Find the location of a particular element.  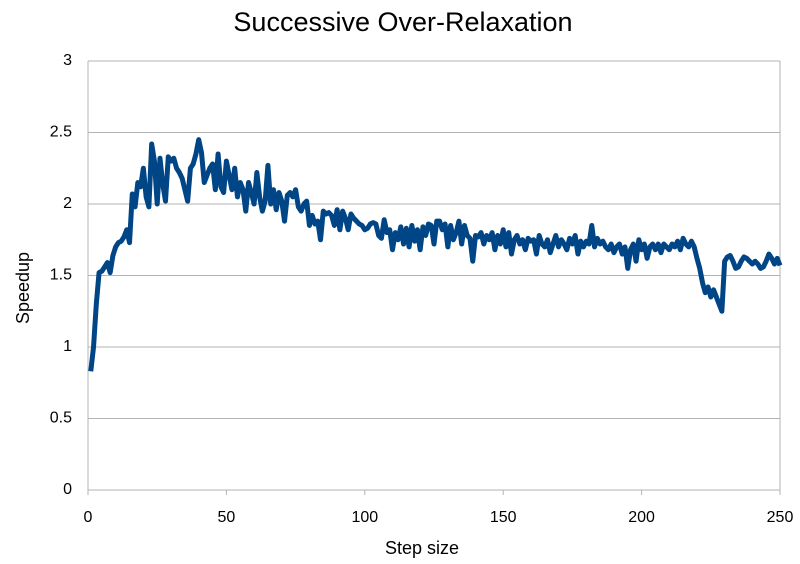

x-tick-label: 200 is located at coordinates (641, 517).